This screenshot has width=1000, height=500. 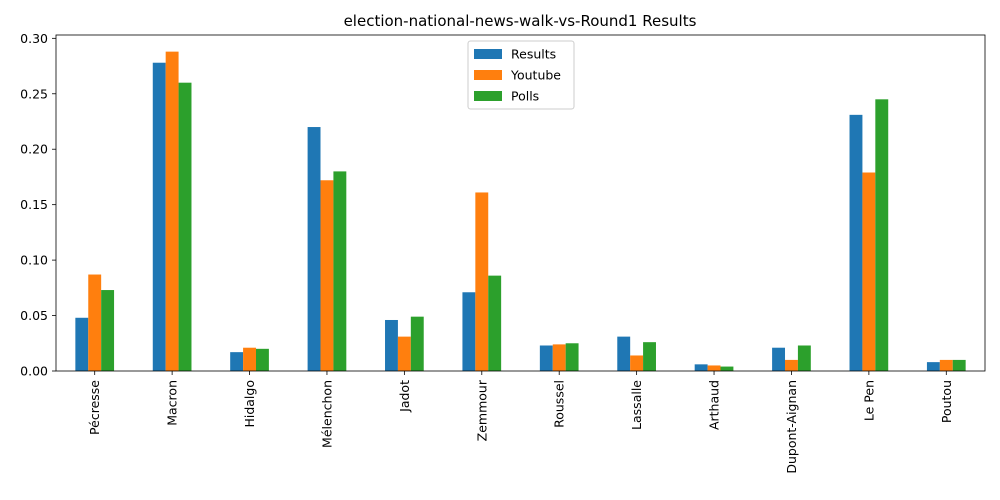 I want to click on y-tick-label: 0.05, so click(x=34, y=315).